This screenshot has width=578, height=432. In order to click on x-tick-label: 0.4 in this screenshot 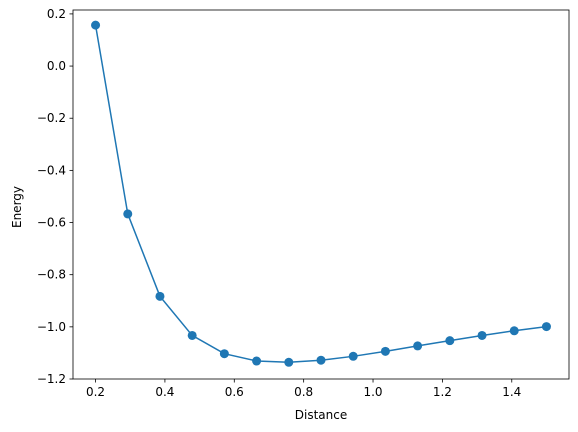, I will do `click(164, 392)`.